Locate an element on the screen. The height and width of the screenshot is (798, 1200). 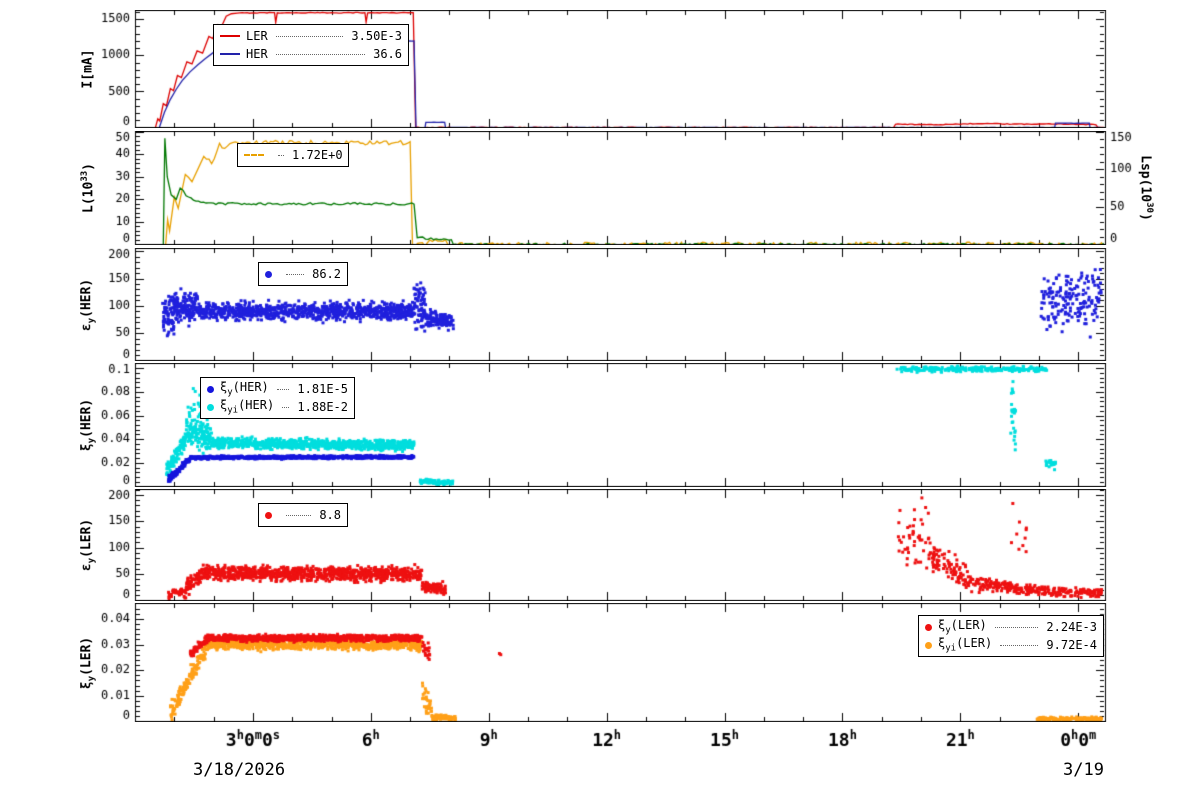
legend-value: 9.72E-4 is located at coordinates (1071, 645).